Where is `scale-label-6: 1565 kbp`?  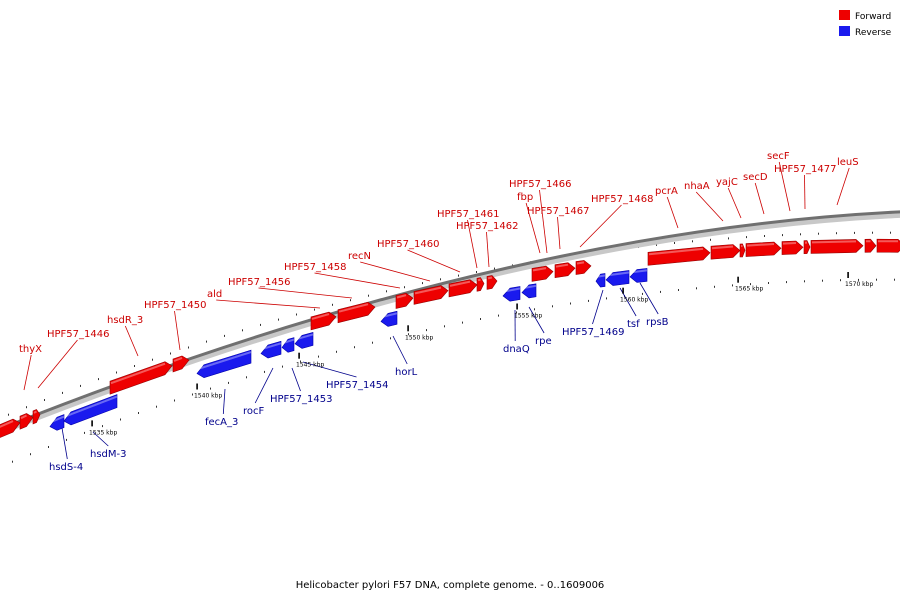 scale-label-6: 1565 kbp is located at coordinates (749, 289).